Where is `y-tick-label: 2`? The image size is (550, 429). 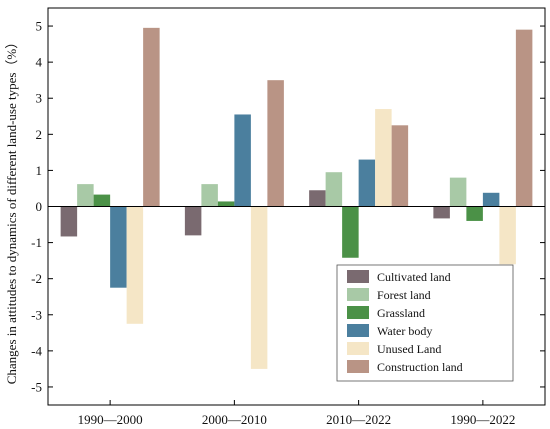
y-tick-label: 2 is located at coordinates (39, 134).